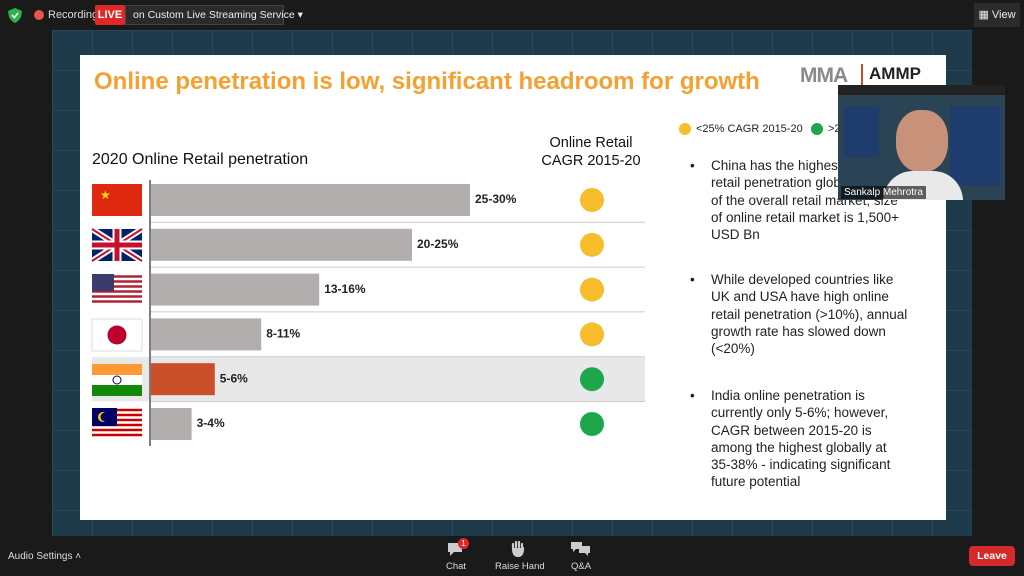 The width and height of the screenshot is (1024, 576). Describe the element at coordinates (283, 334) in the screenshot. I see `value-label: 8-11%` at that location.